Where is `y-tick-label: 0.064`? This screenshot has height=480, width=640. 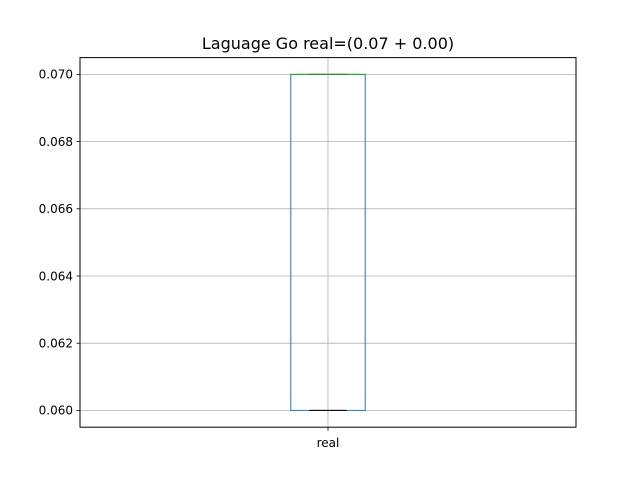 y-tick-label: 0.064 is located at coordinates (56, 276).